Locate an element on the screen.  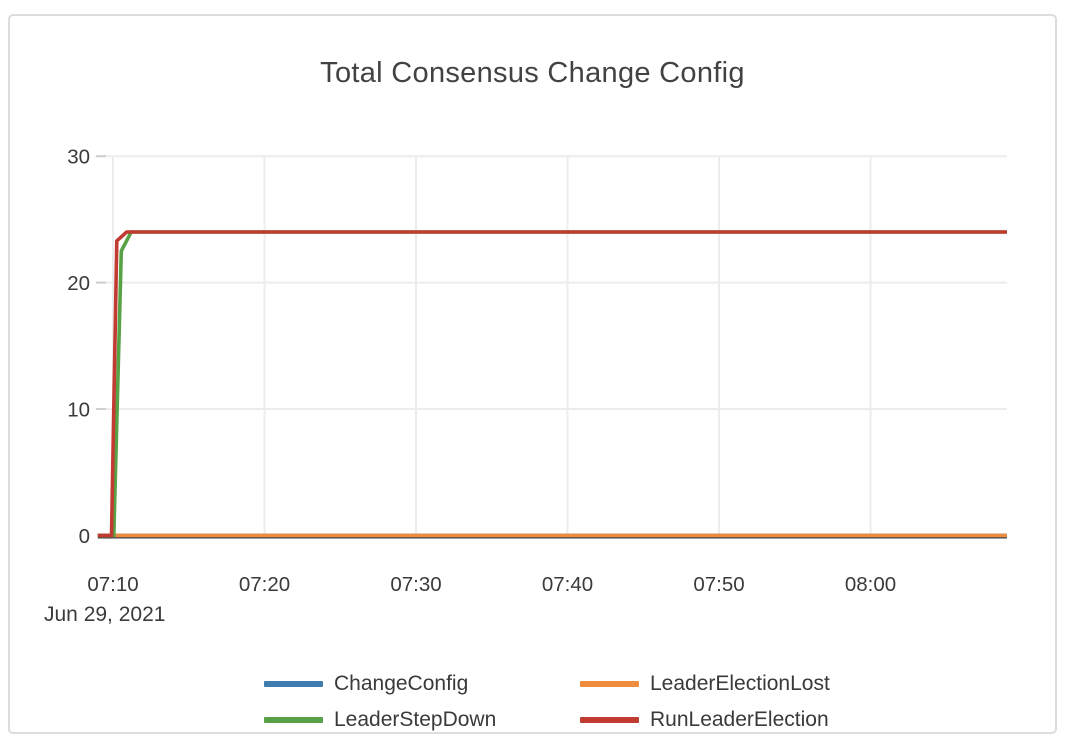
legend-item-label: ChangeConfig is located at coordinates (401, 683).